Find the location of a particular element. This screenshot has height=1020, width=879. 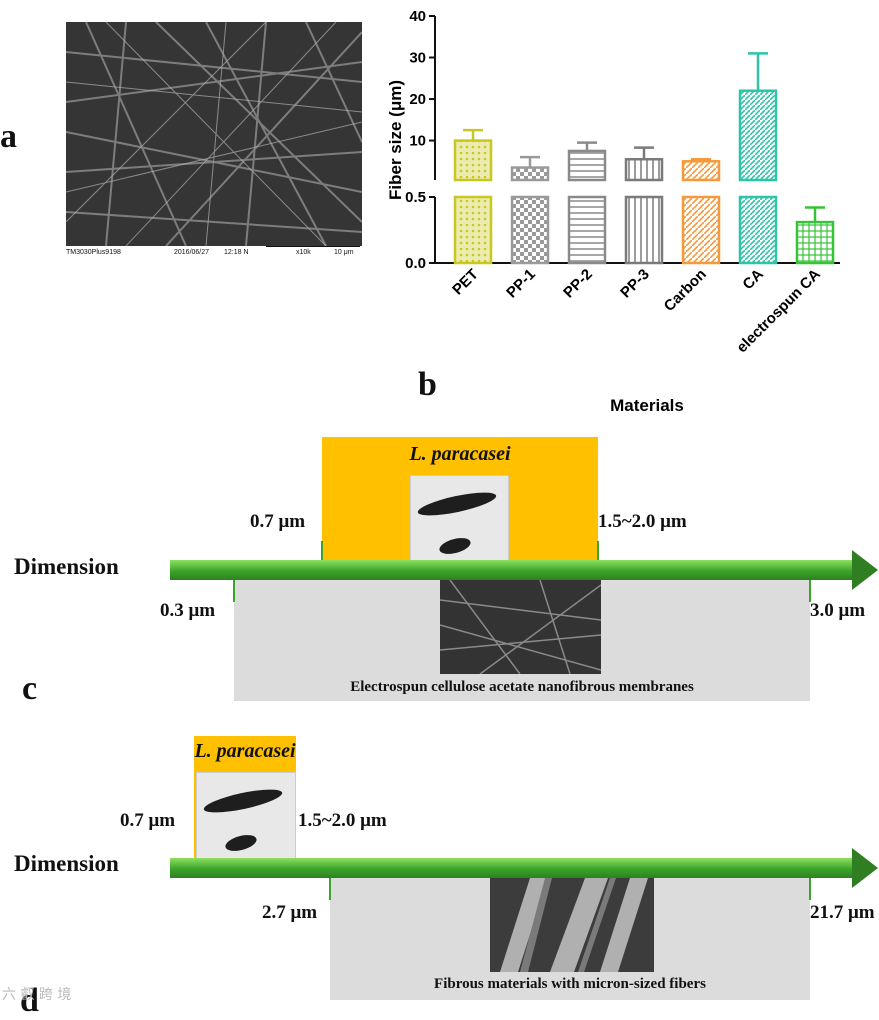

organism-label-c: L. paracasei is located at coordinates (460, 454).